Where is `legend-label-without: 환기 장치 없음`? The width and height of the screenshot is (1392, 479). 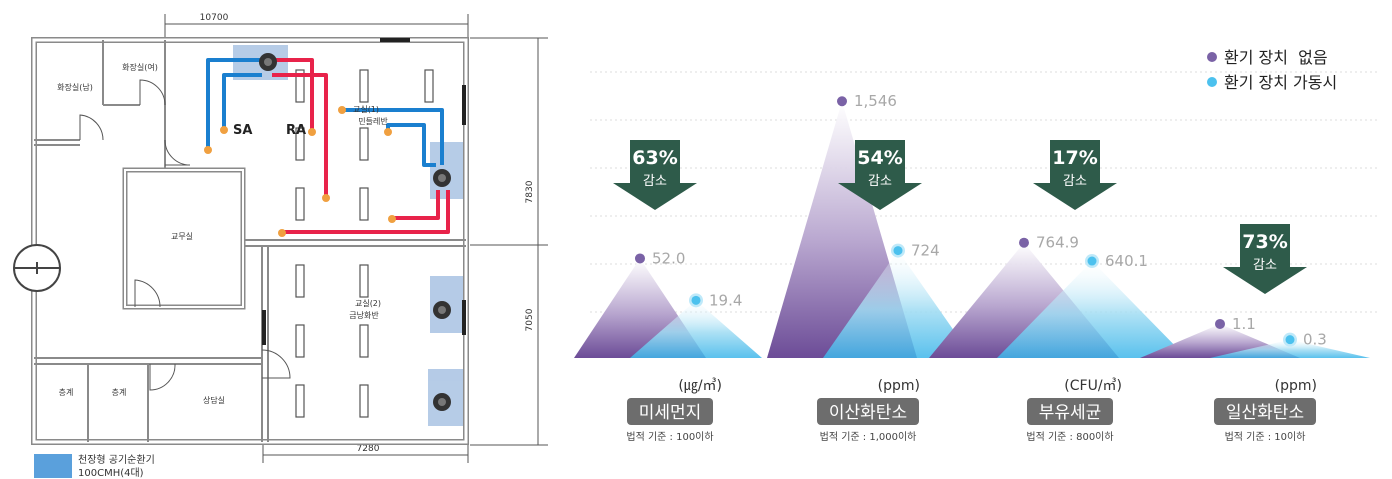 legend-label-without: 환기 장치 없음 is located at coordinates (1276, 57).